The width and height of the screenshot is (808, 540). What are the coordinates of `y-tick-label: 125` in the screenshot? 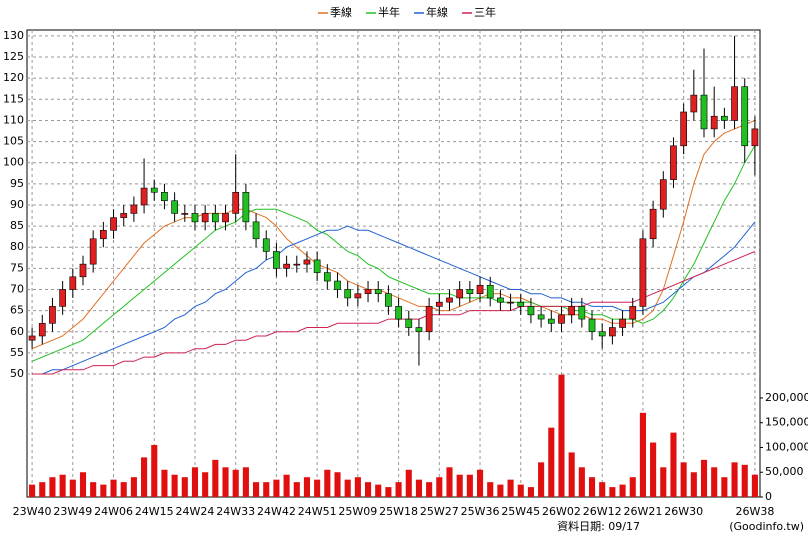 It's located at (13, 56).